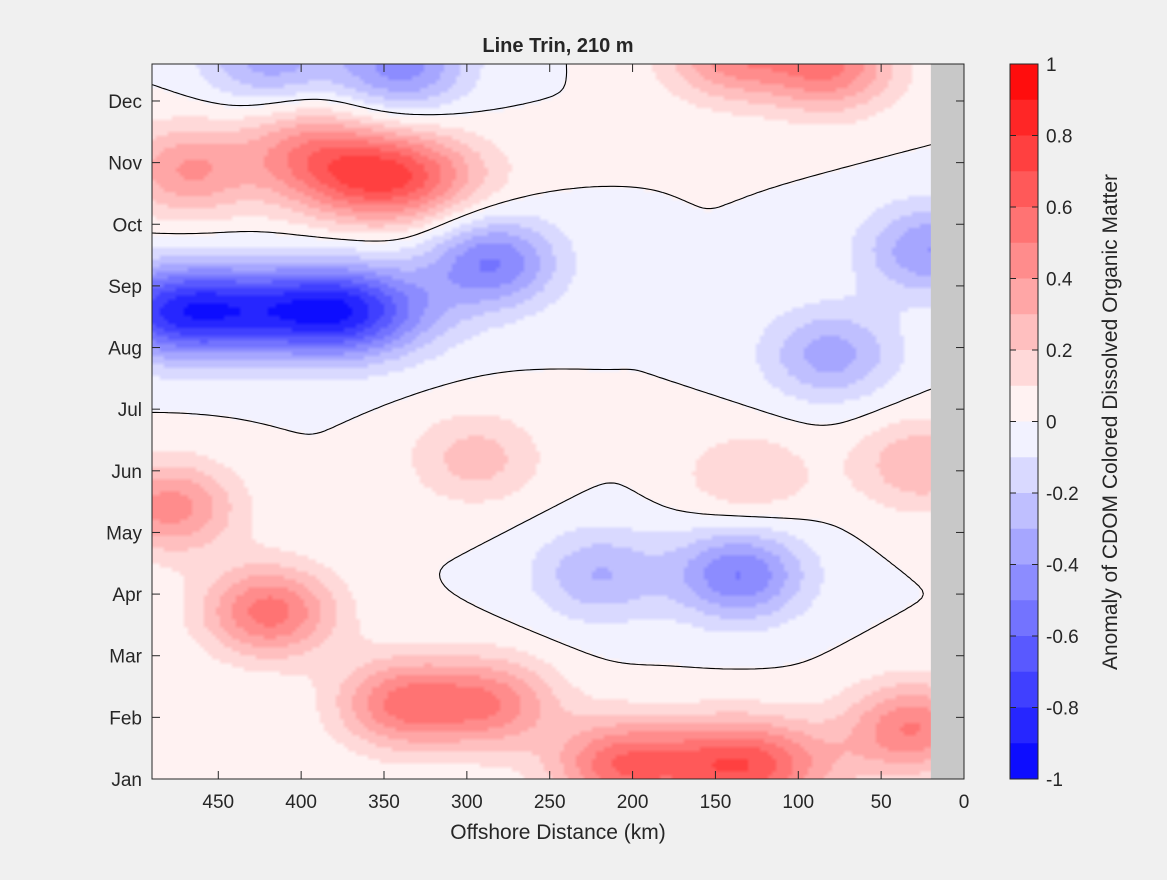 The height and width of the screenshot is (880, 1167). What do you see at coordinates (218, 802) in the screenshot?
I see `x-tick-label: 450` at bounding box center [218, 802].